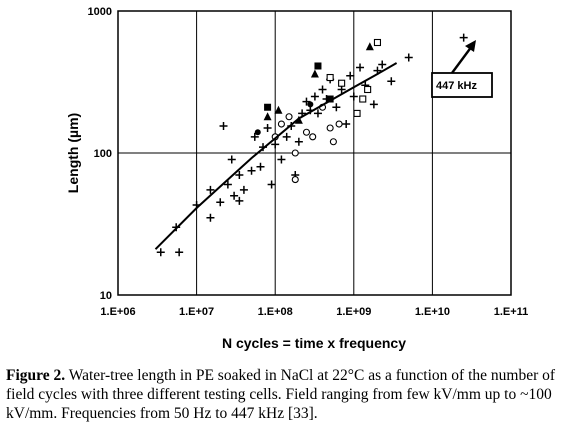 This screenshot has height=427, width=586. I want to click on y-tick-label: 100, so click(103, 154).